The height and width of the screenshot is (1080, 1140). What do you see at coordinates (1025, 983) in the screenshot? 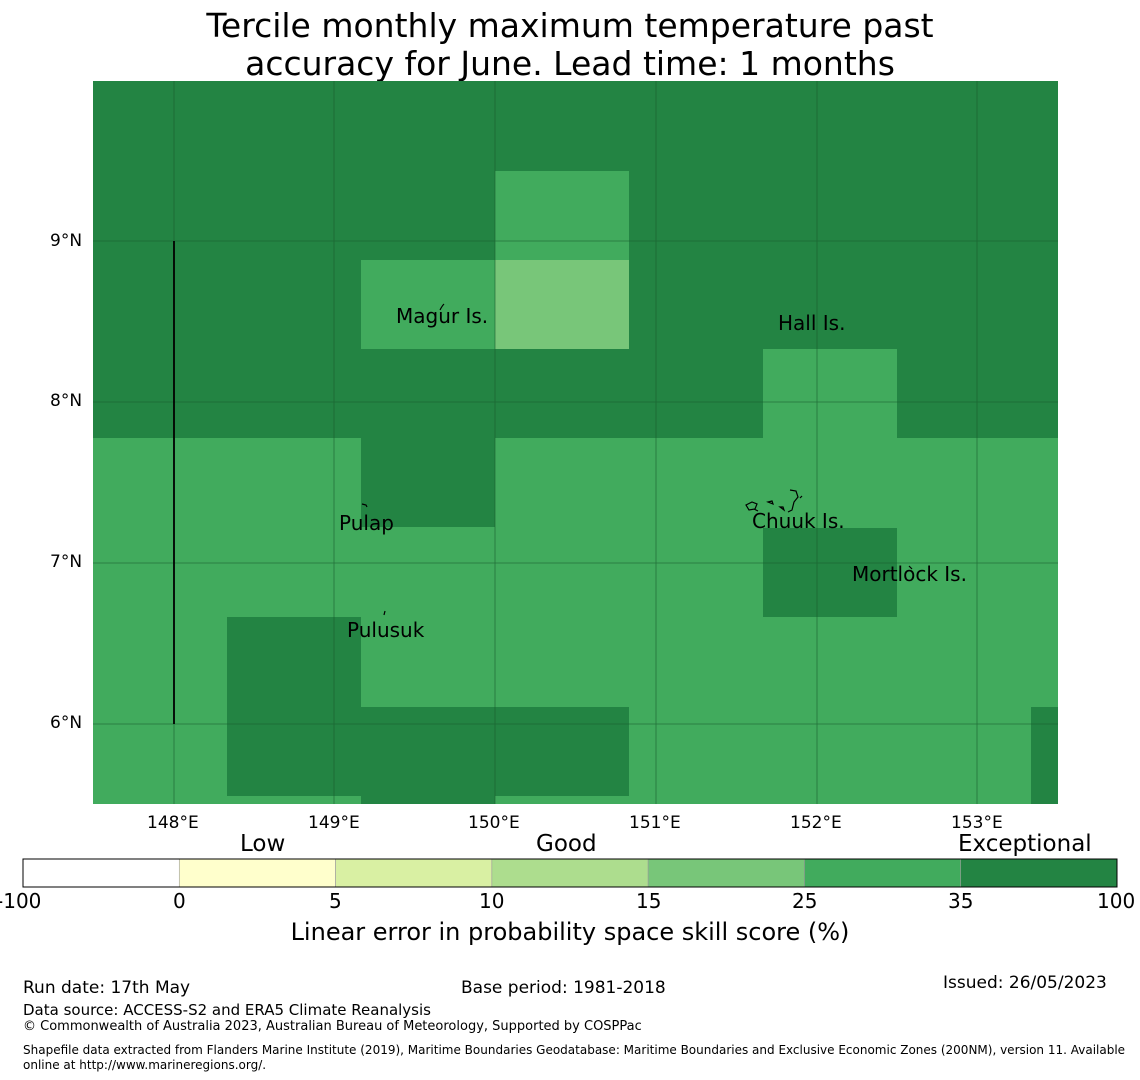
I see `issued-date: Issued: 26/05/2023` at bounding box center [1025, 983].